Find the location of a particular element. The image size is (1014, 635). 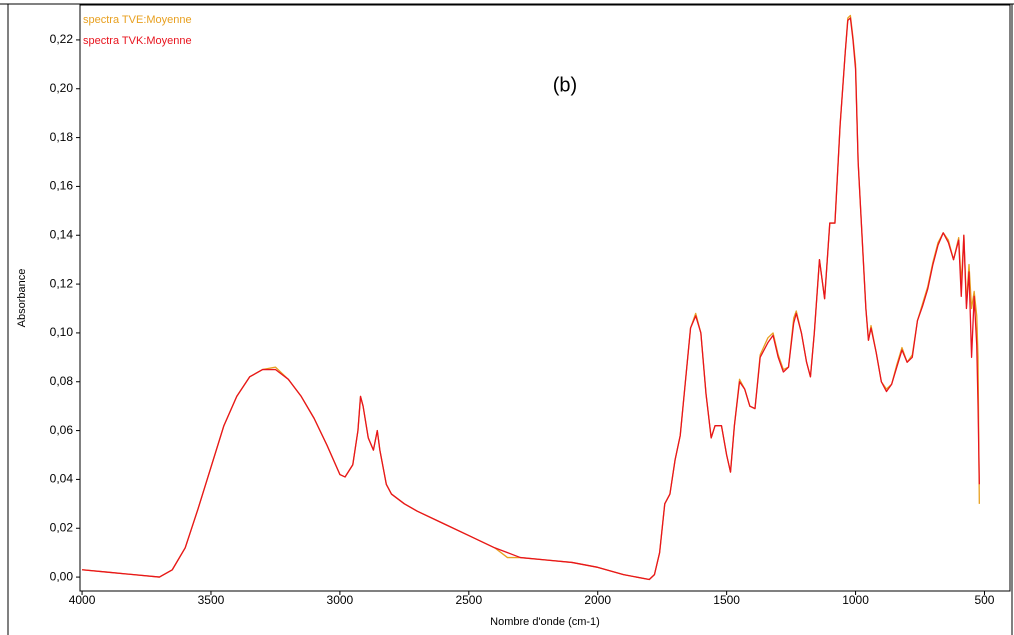

x-tick-label: 3000 is located at coordinates (340, 600).